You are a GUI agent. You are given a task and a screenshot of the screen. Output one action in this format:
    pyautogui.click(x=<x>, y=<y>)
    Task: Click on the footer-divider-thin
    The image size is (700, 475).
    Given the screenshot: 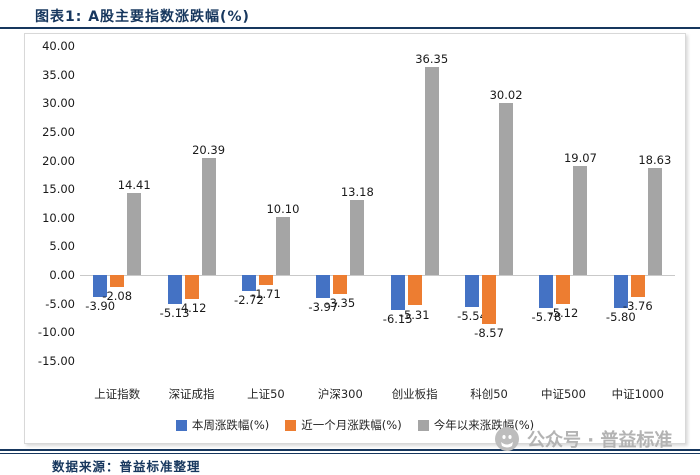 What is the action you would take?
    pyautogui.click(x=350, y=453)
    